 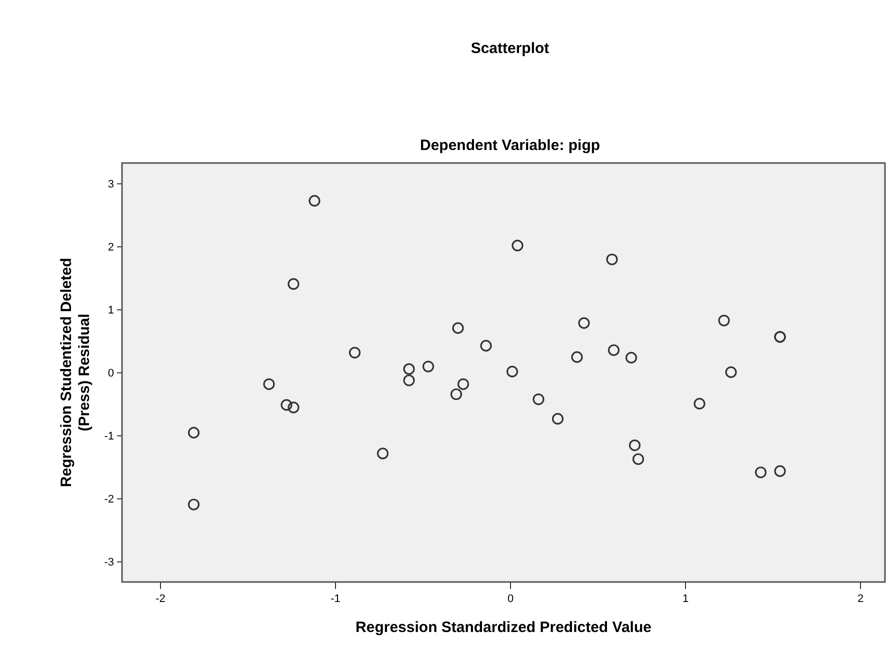 What do you see at coordinates (109, 500) in the screenshot?
I see `y-tick-label: -2` at bounding box center [109, 500].